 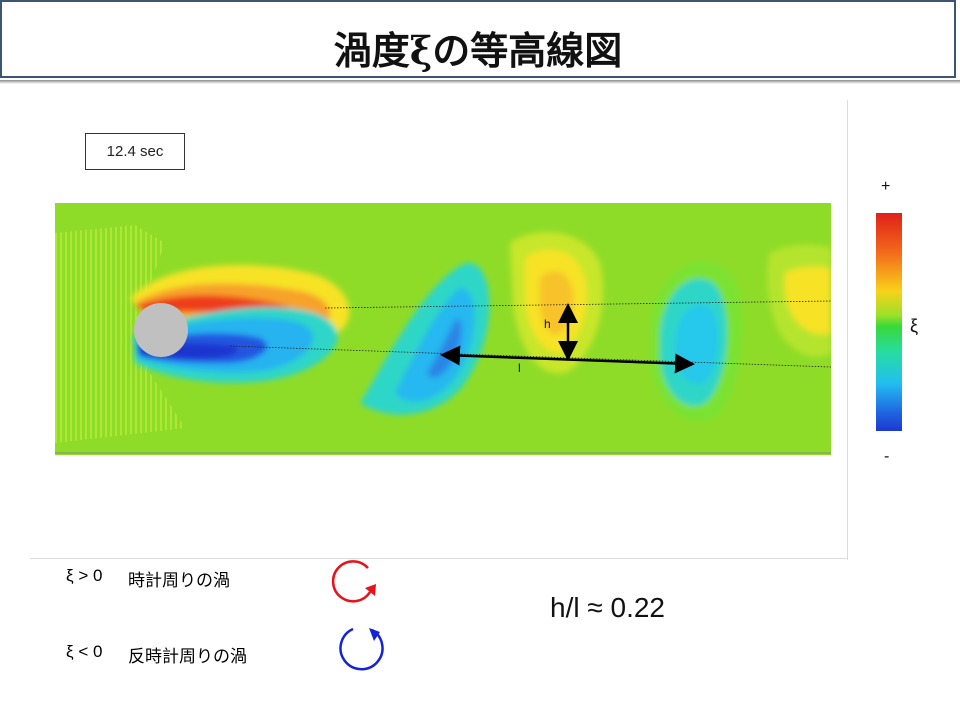 What do you see at coordinates (607, 607) in the screenshot?
I see `ratio-label: h/l ≈ 0.22` at bounding box center [607, 607].